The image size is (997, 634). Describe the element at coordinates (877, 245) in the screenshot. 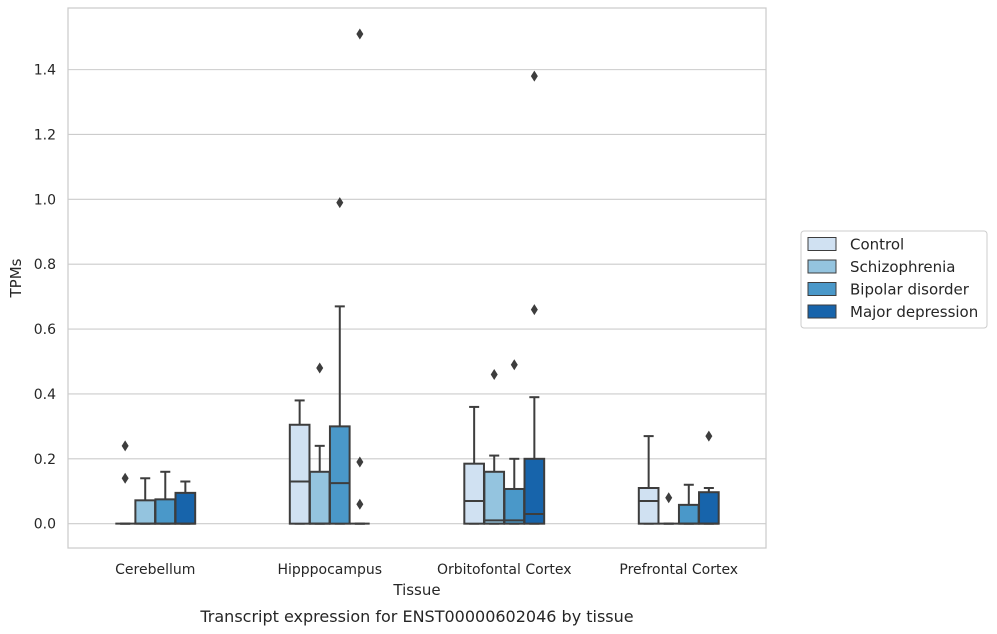

I see `legend-label-control: Control` at that location.